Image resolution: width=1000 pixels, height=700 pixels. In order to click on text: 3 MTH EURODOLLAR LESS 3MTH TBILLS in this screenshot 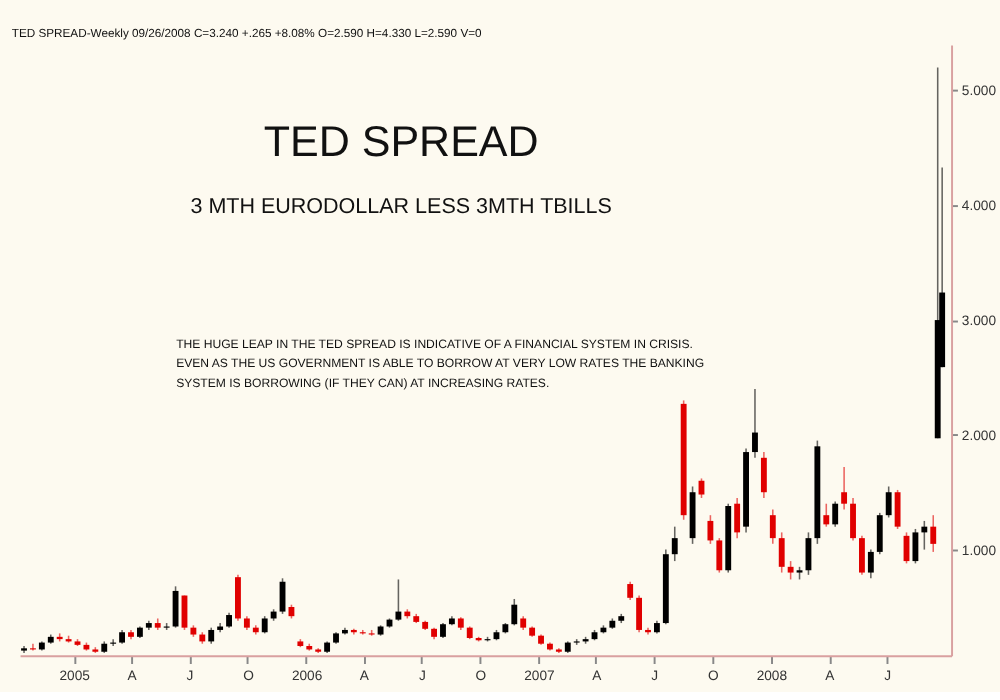, I will do `click(401, 206)`.